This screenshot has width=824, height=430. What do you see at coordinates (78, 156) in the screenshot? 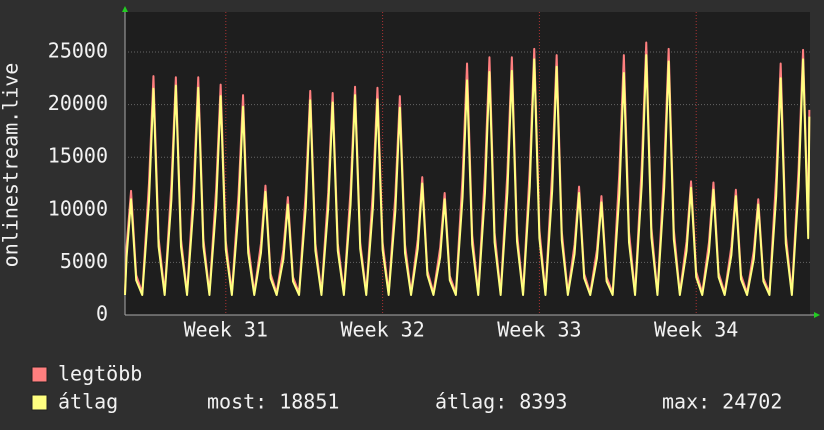
I see `y-tick-label: 15000` at bounding box center [78, 156].